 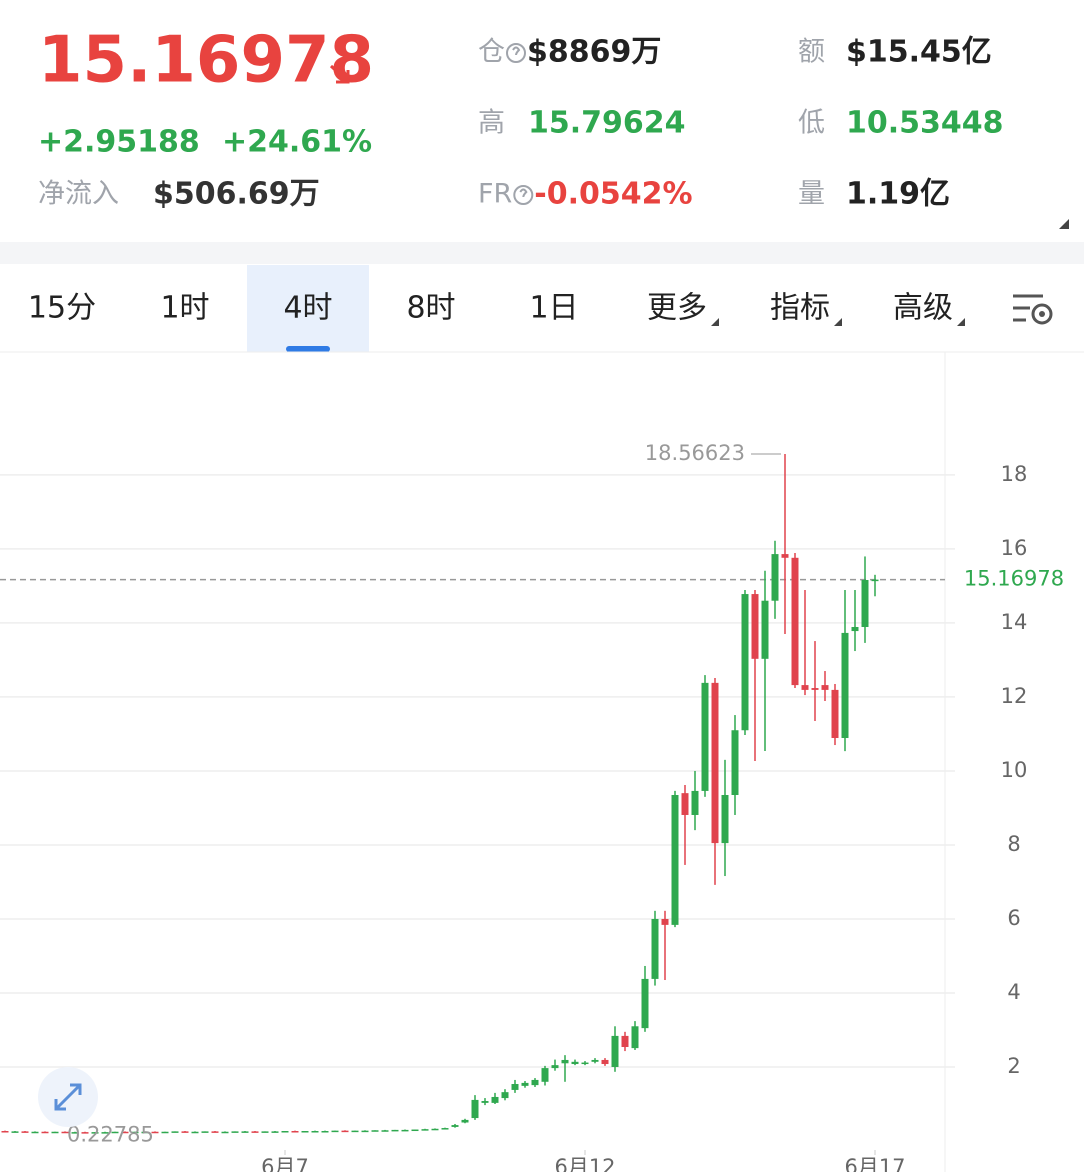 I want to click on tab-indicator, so click(x=308, y=349).